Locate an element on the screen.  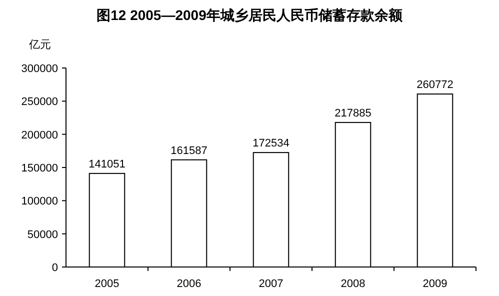
x-tick-label: 2009 is located at coordinates (435, 284).